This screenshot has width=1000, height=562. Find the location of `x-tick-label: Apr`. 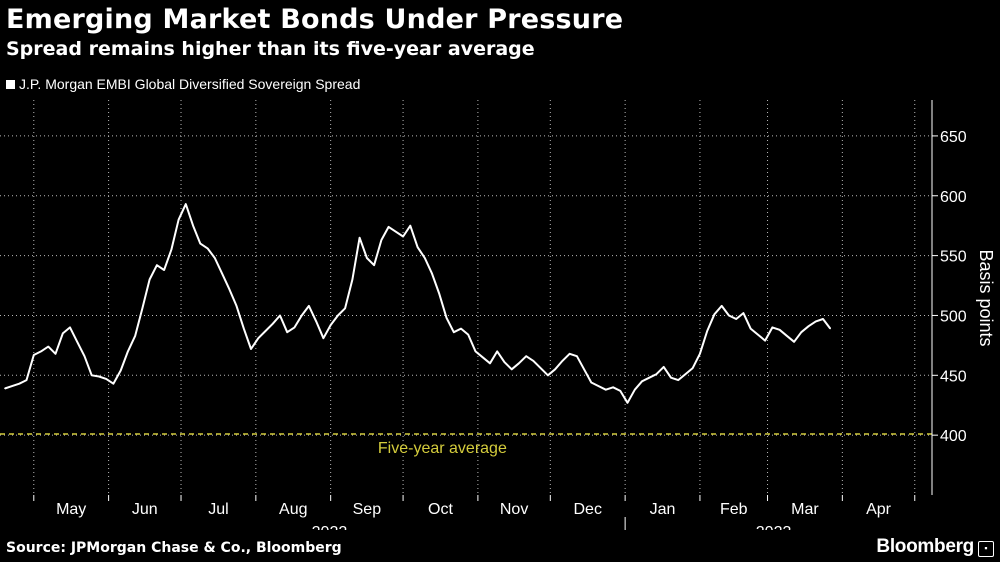

x-tick-label: Apr is located at coordinates (879, 509).